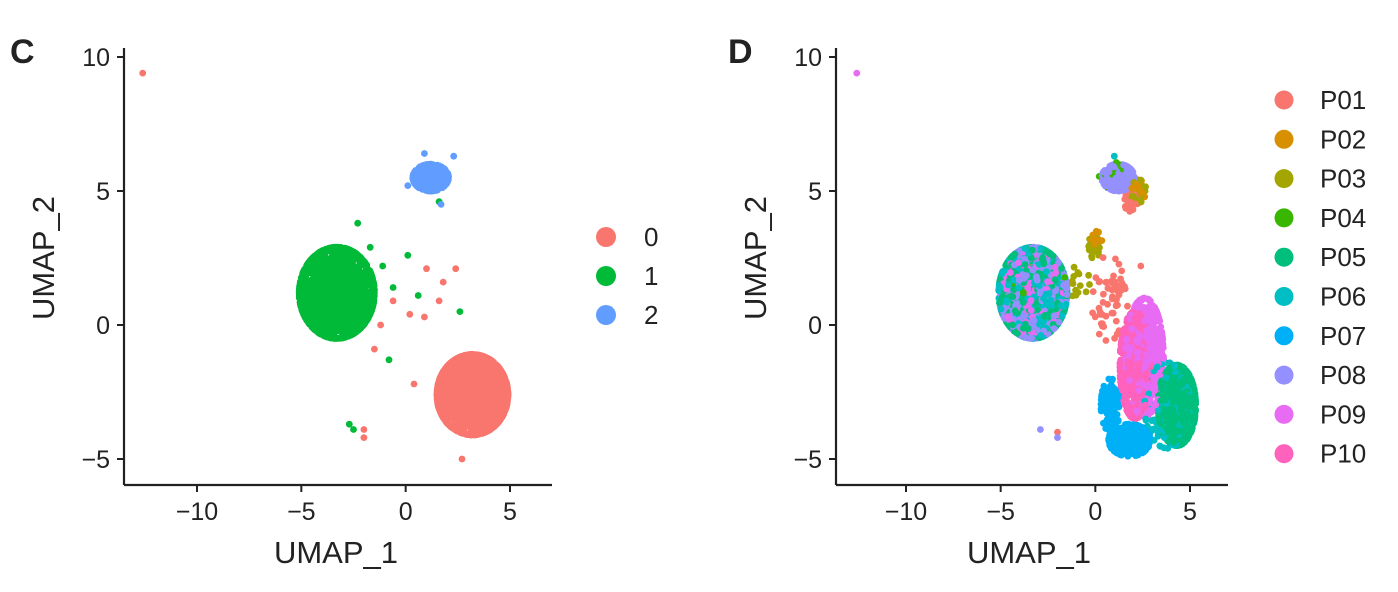 Image resolution: width=1398 pixels, height=592 pixels. What do you see at coordinates (406, 512) in the screenshot?
I see `x-tick-label: 0` at bounding box center [406, 512].